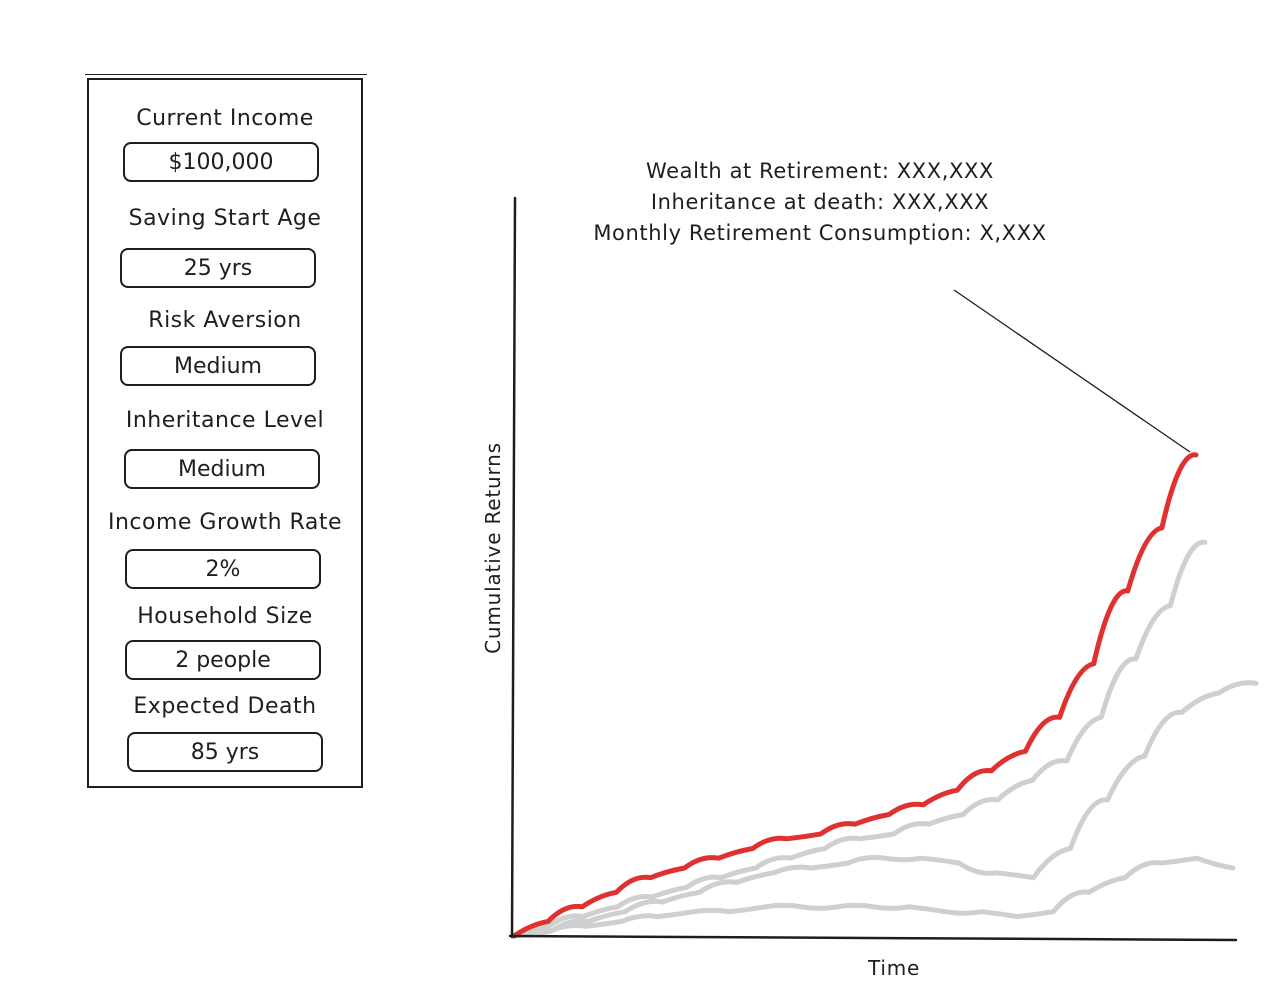  I want to click on inheritance-level-input: Medium, so click(222, 469).